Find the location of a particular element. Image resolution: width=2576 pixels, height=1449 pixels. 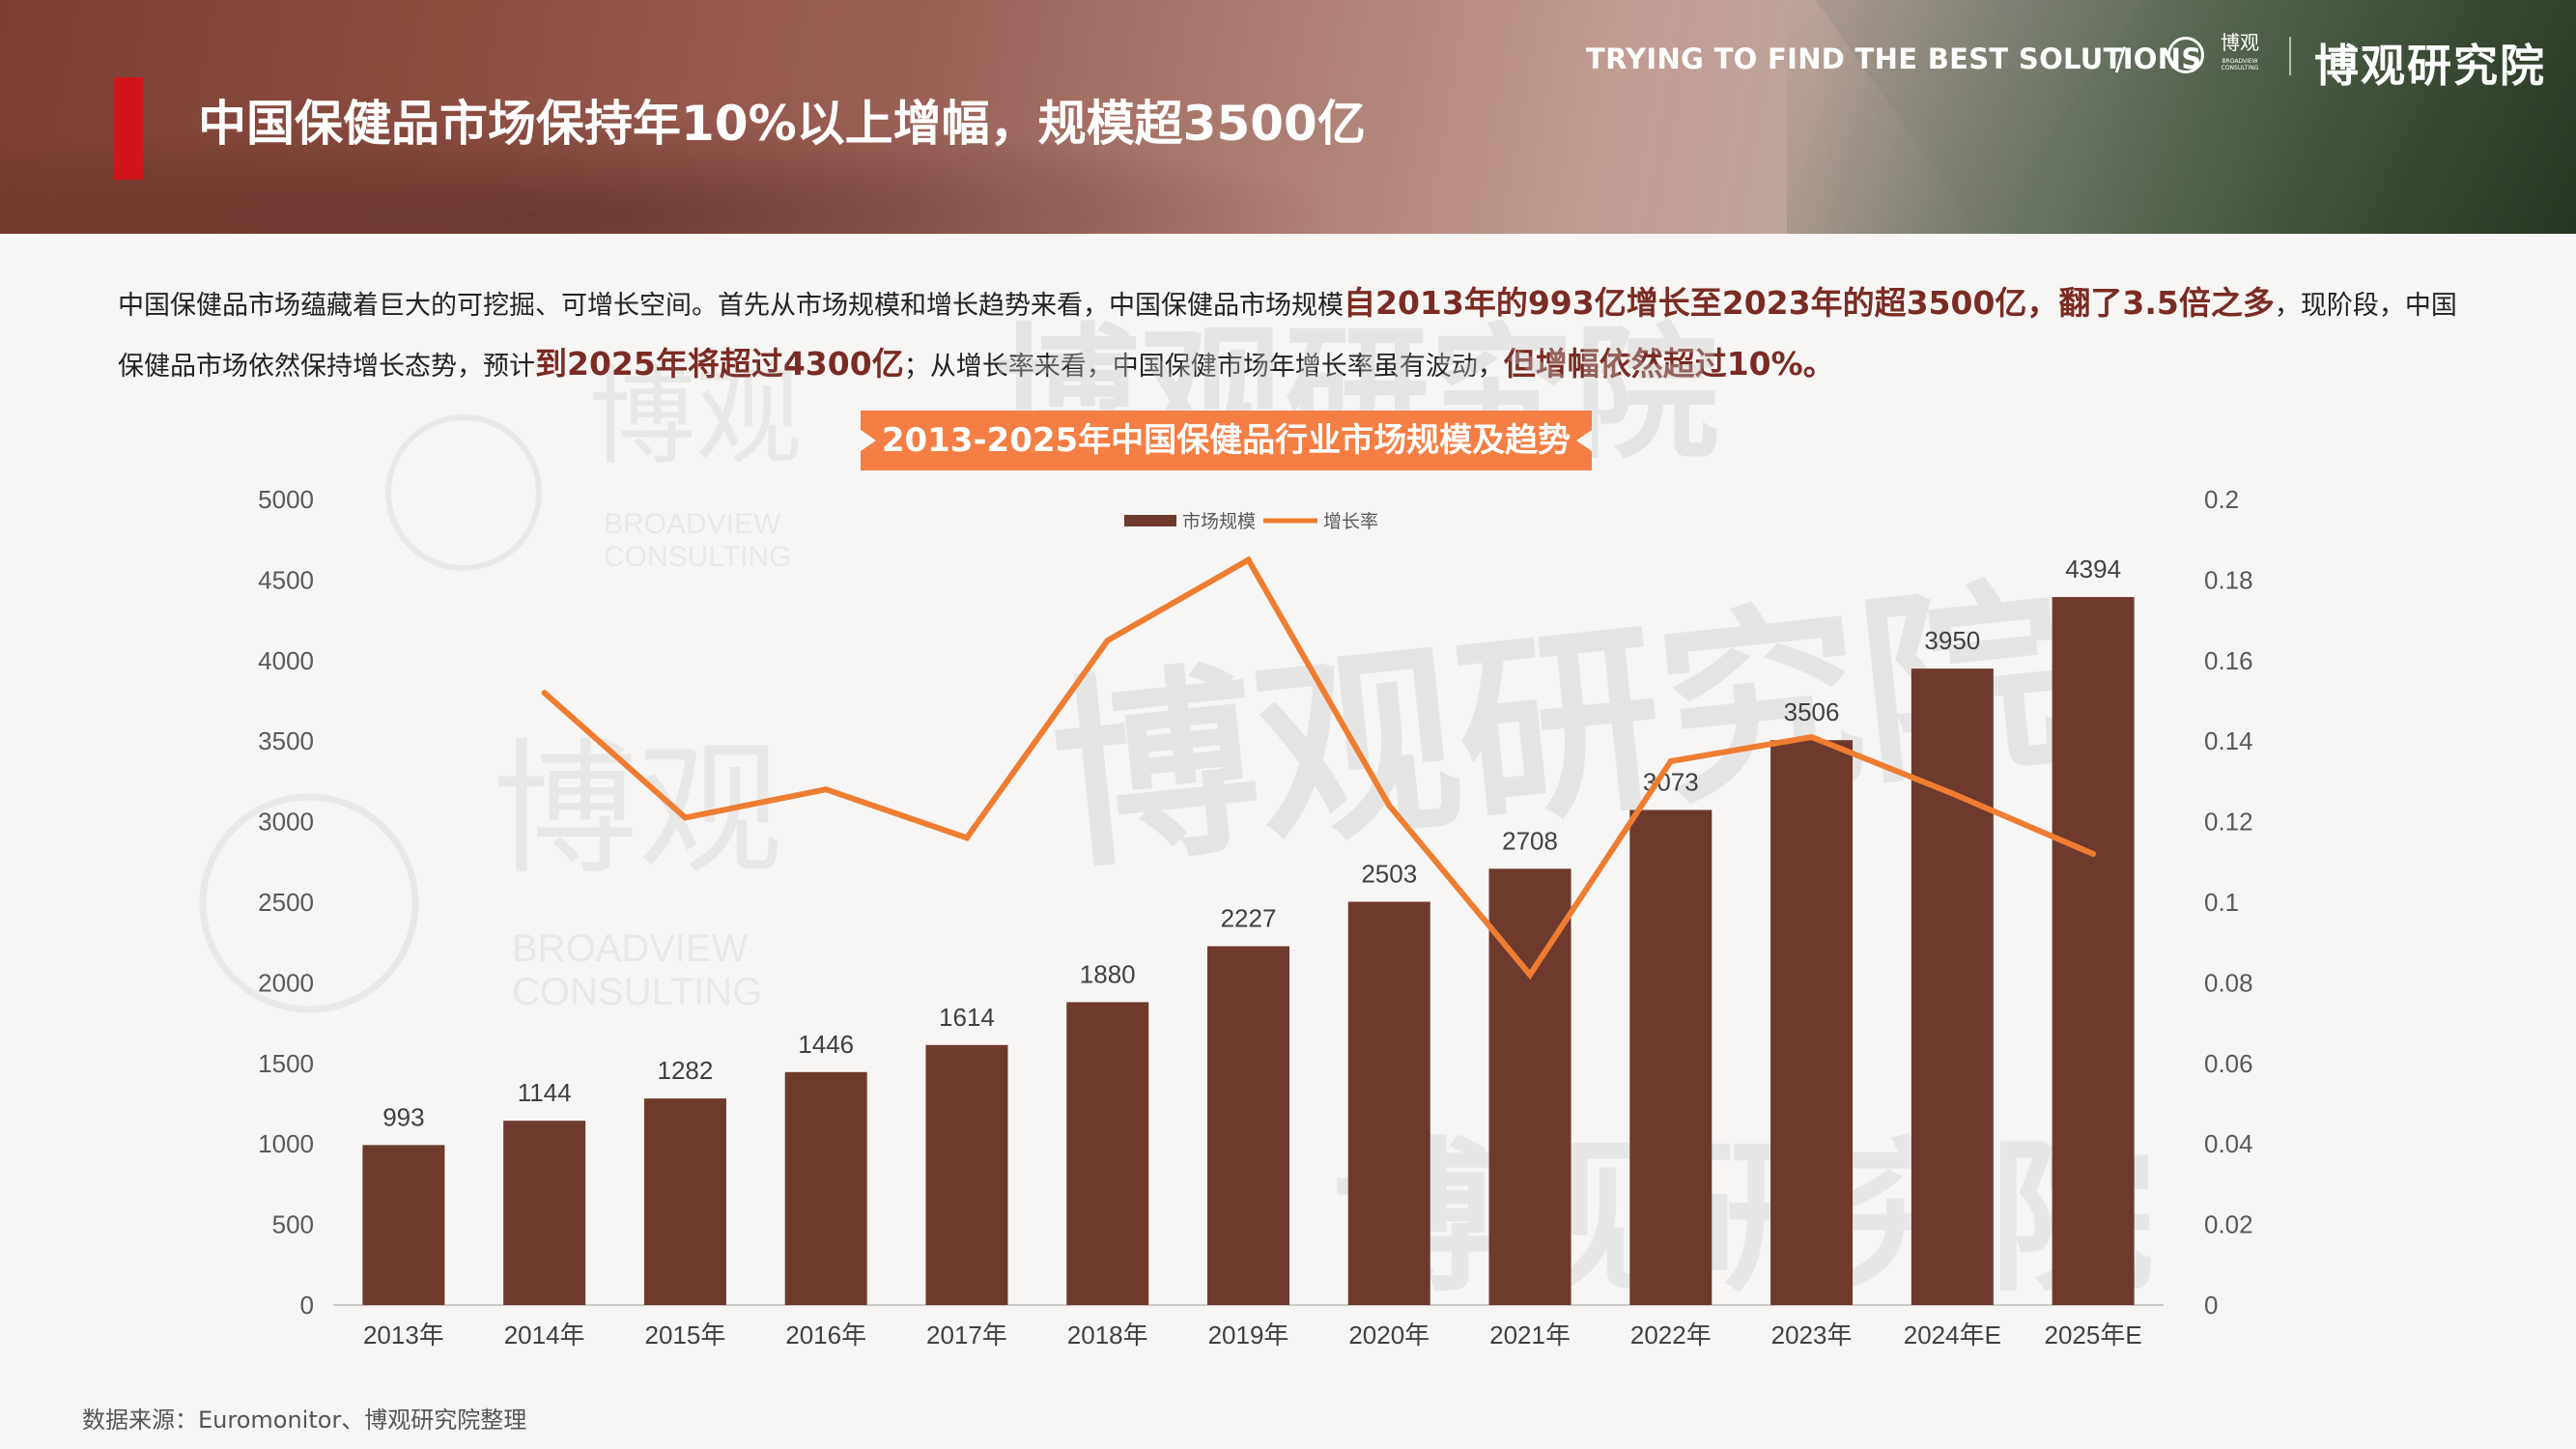

y-left-tick-label: 4000 is located at coordinates (286, 660).